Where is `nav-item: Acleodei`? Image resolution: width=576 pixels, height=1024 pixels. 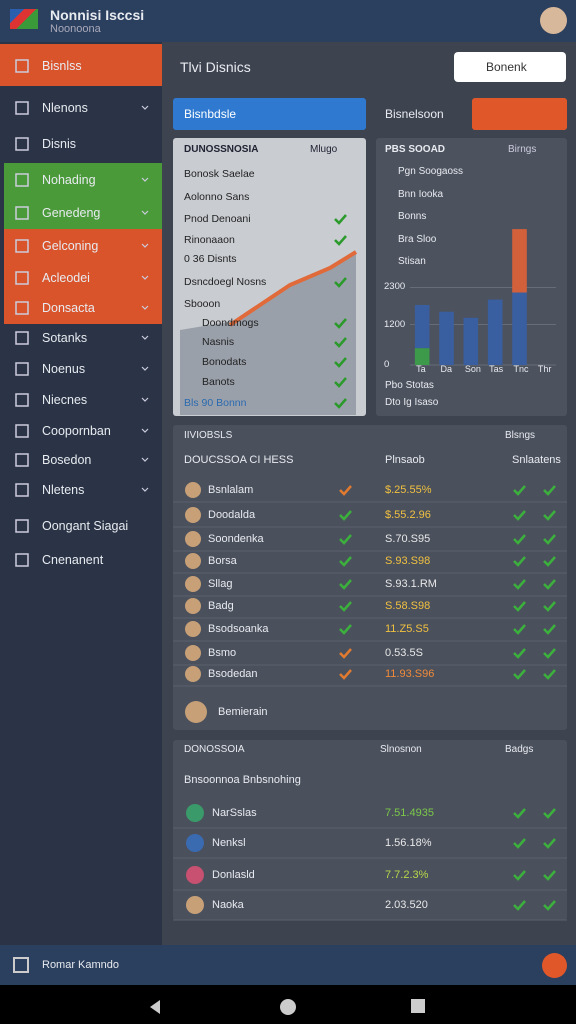 nav-item: Acleodei is located at coordinates (66, 278).